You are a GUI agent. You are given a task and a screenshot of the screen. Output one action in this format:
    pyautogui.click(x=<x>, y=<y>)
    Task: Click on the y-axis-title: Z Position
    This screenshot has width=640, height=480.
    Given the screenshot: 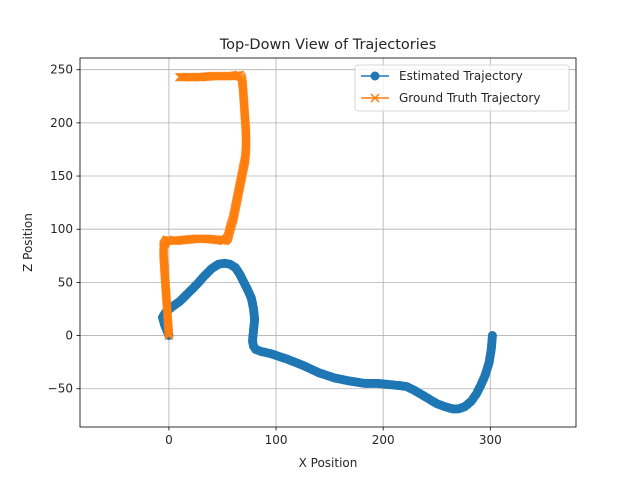 What is the action you would take?
    pyautogui.click(x=28, y=242)
    